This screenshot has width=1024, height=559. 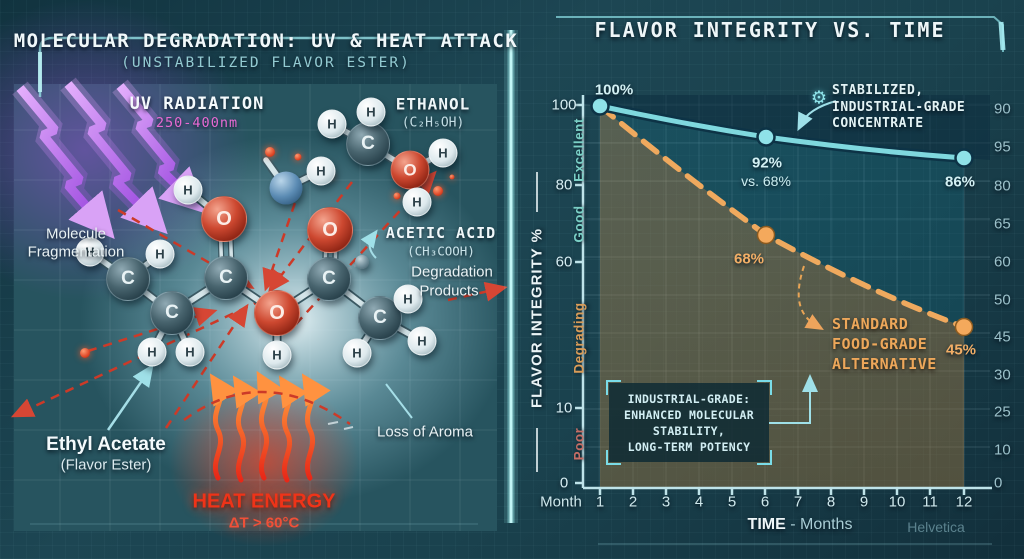 What do you see at coordinates (441, 233) in the screenshot?
I see `acetic-acid-label: ACETIC ACID` at bounding box center [441, 233].